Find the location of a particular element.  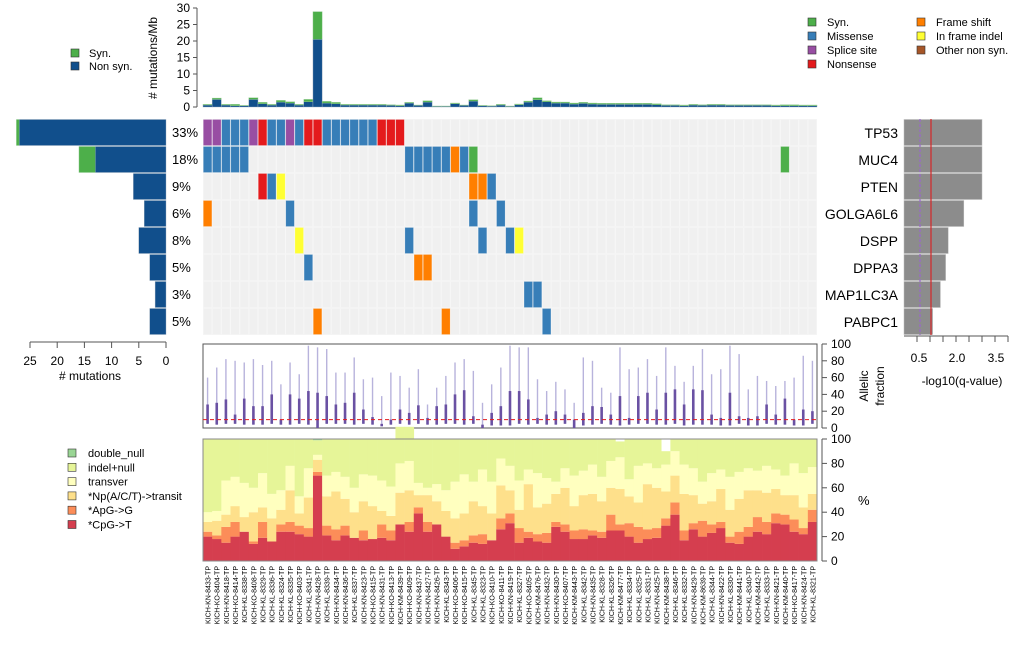

sample-label: KICH-KM-8440-TP is located at coordinates (786, 595).